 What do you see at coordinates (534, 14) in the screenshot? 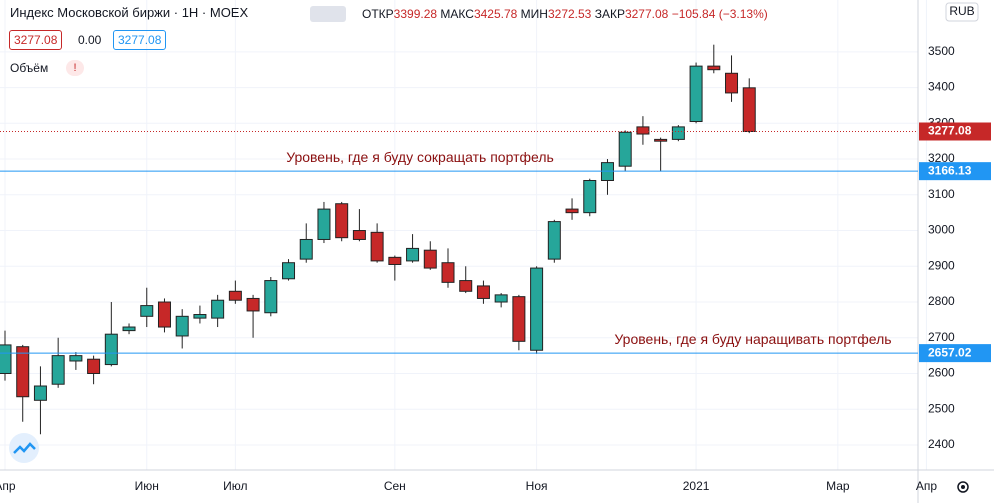
I see `low-label: МИН` at bounding box center [534, 14].